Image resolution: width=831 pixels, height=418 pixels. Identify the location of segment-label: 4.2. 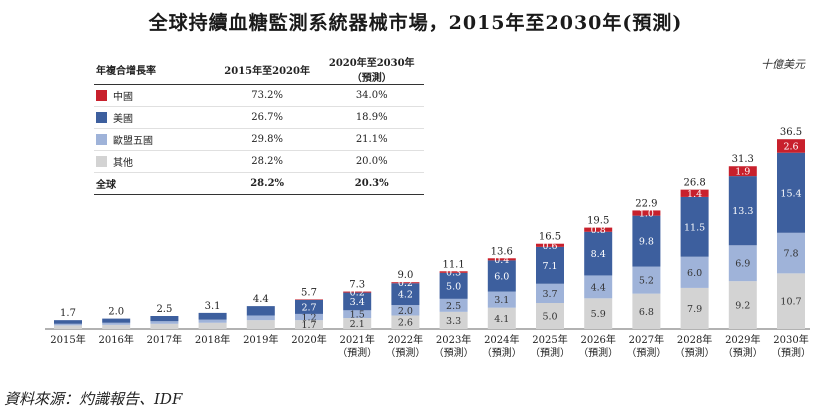
(405, 295).